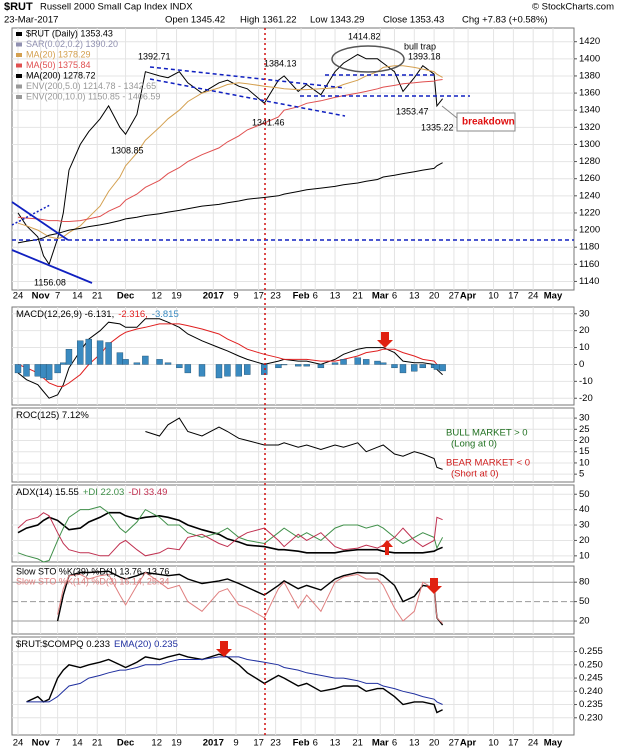 The height and width of the screenshot is (750, 620). Describe the element at coordinates (488, 122) in the screenshot. I see `annotation: breakdown` at that location.